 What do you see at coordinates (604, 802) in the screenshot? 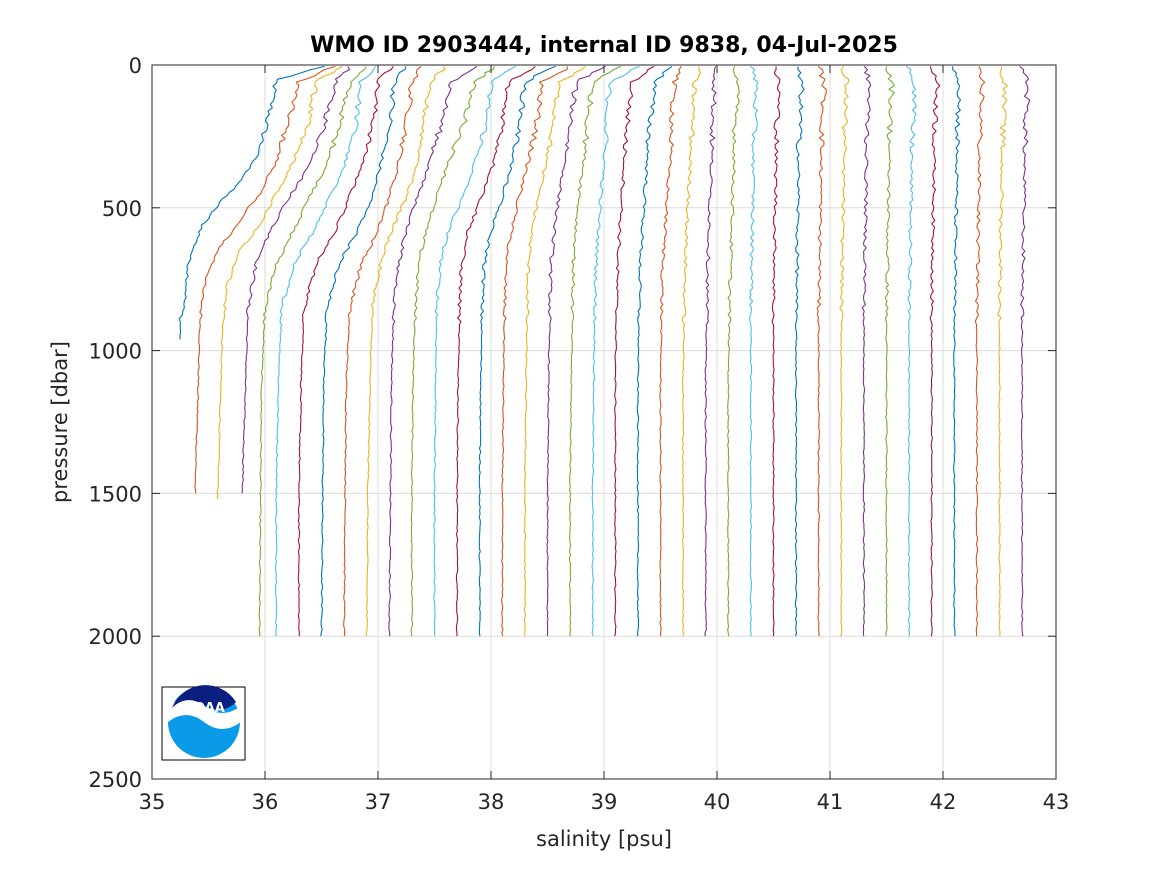
I see `x-tick-label: 39` at bounding box center [604, 802].